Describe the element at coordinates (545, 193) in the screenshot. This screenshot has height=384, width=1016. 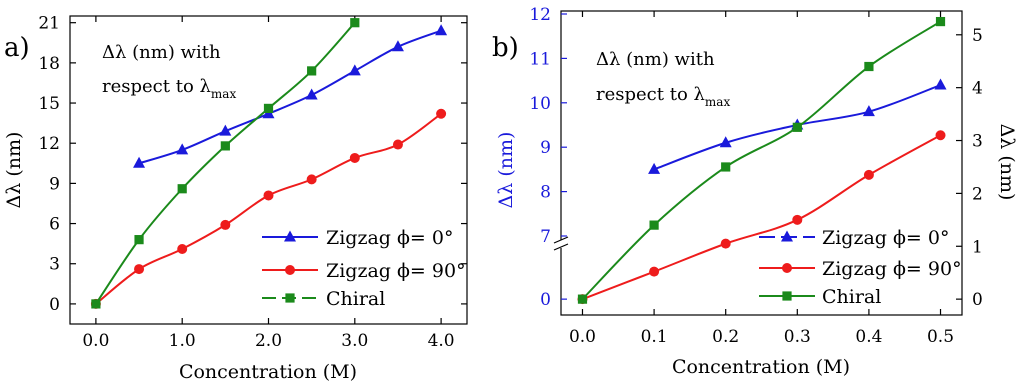
I see `panel-b-left-y-tick-label: 8` at that location.